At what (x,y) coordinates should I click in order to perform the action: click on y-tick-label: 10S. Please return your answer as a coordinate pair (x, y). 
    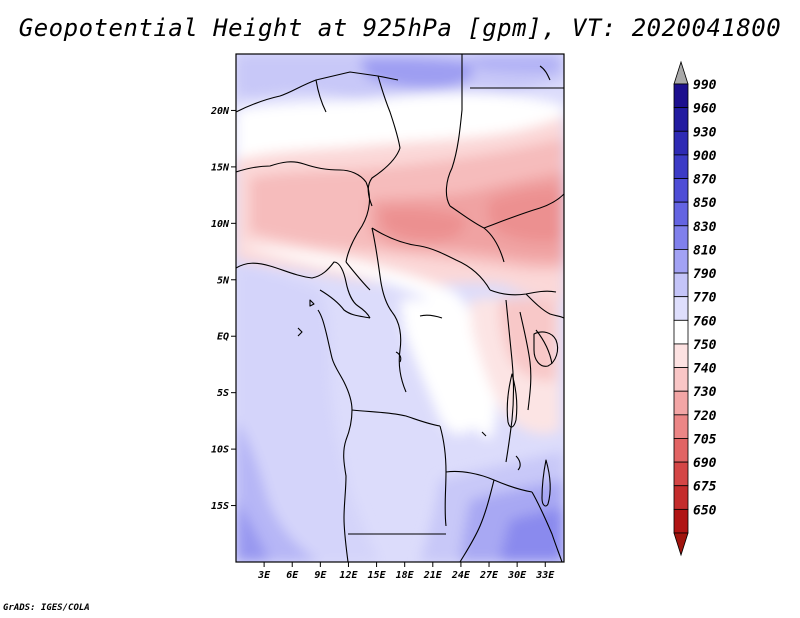
    Looking at the image, I should click on (220, 450).